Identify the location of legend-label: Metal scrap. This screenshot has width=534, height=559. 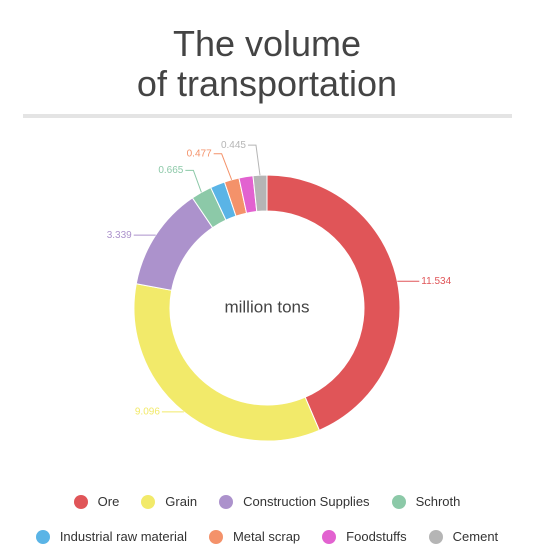
(266, 536).